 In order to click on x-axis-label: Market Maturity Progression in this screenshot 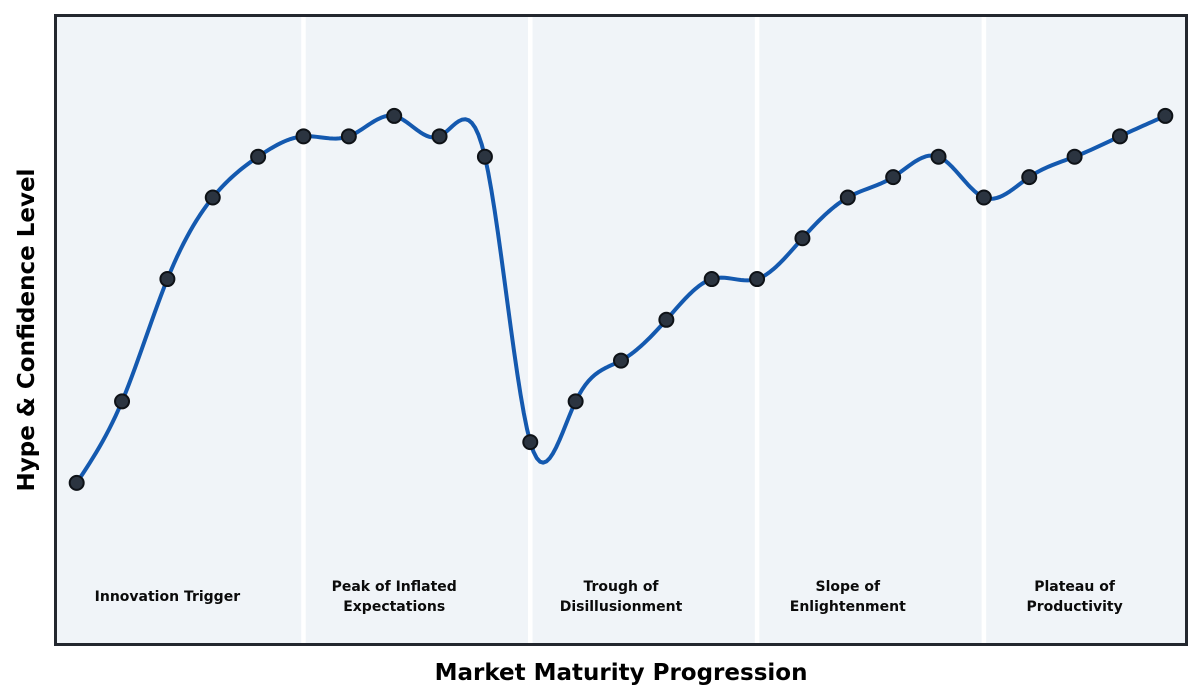, I will do `click(621, 673)`.